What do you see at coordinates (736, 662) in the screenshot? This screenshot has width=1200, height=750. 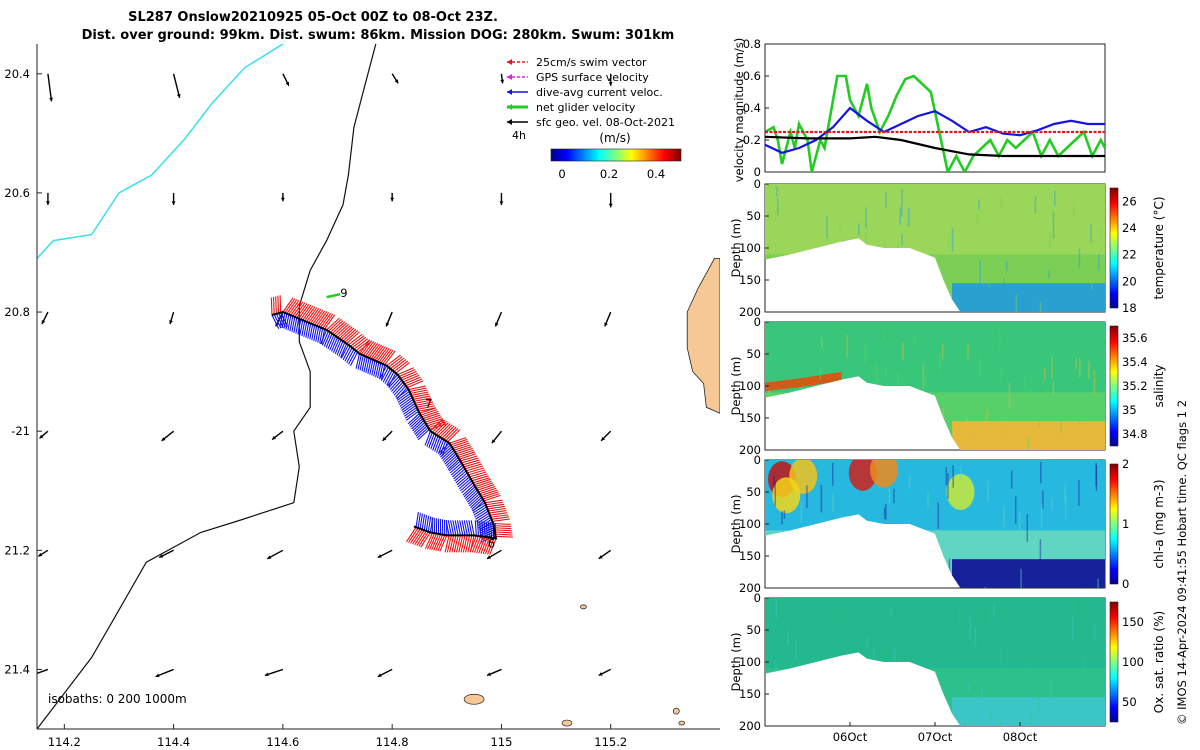 I see `section-ylabel: Depth (m)` at bounding box center [736, 662].